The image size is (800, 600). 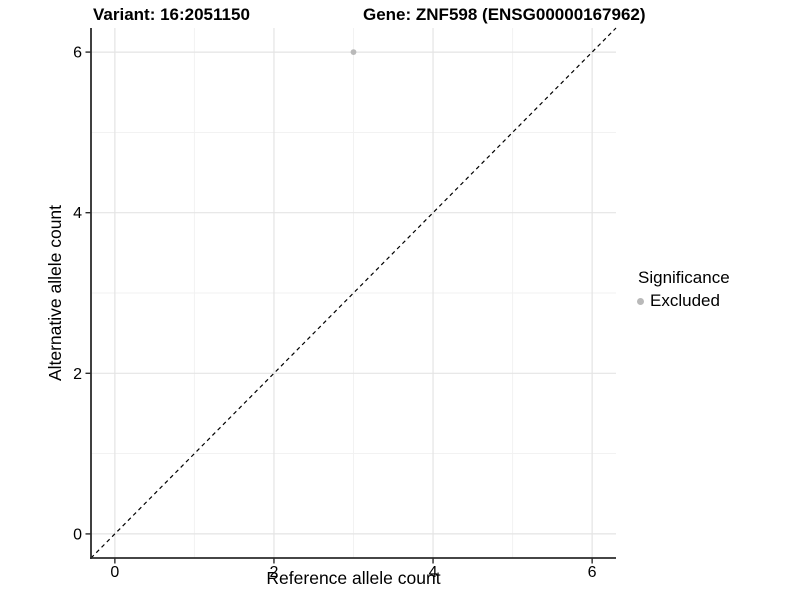 I want to click on legend-item: Excluded, so click(x=682, y=301).